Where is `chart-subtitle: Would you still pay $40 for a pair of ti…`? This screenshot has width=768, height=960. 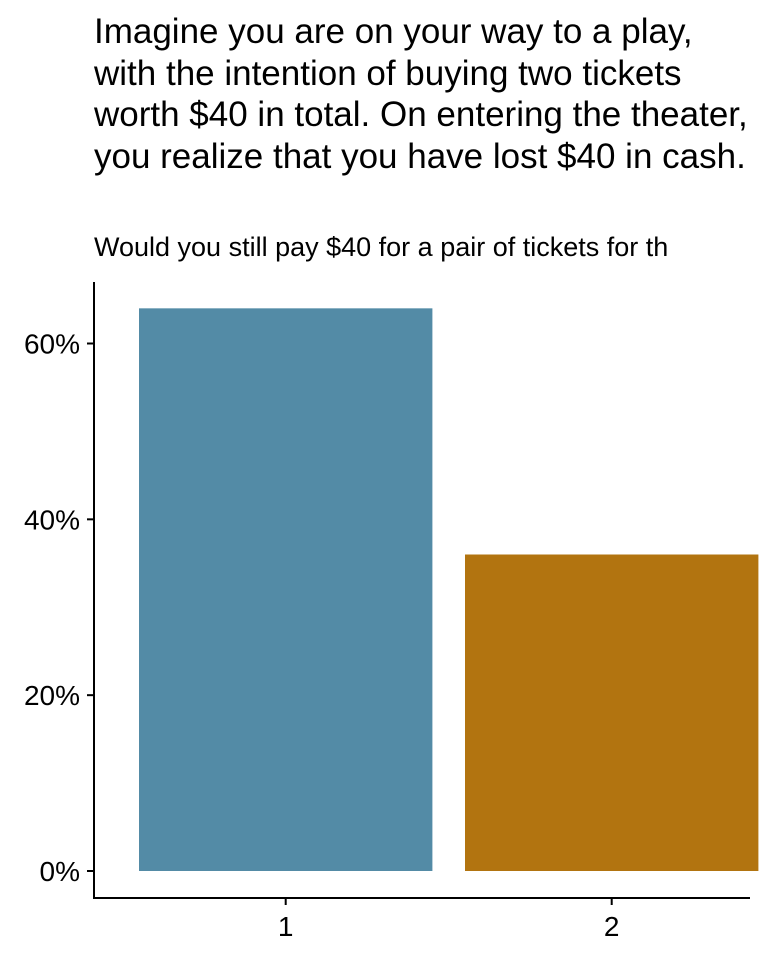 chart-subtitle: Would you still pay $40 for a pair of ti… is located at coordinates (381, 247).